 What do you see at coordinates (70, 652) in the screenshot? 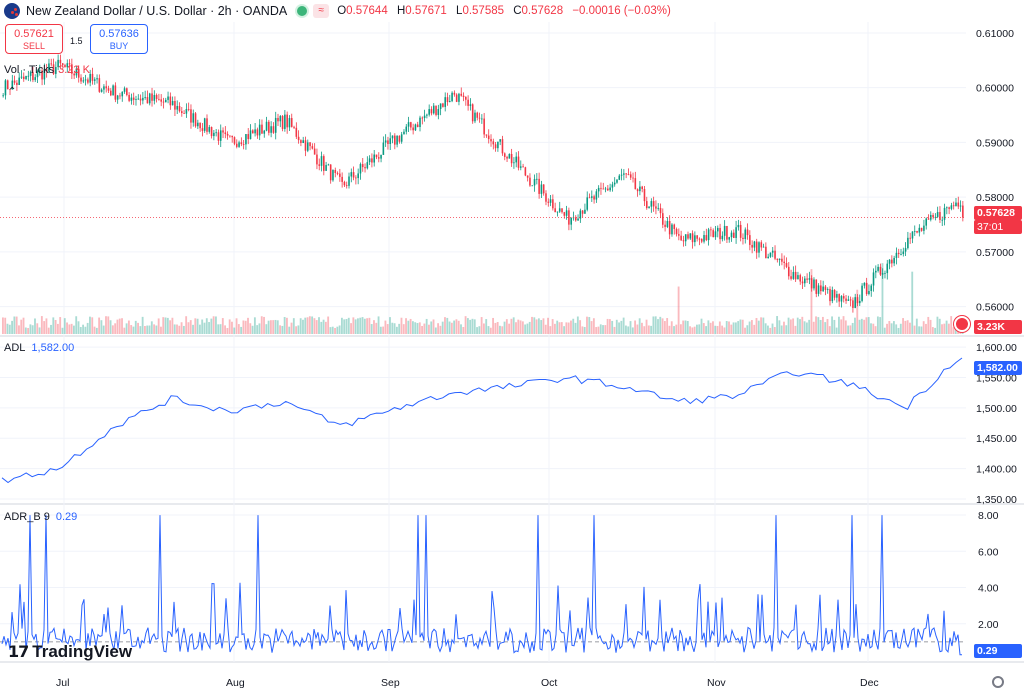
I see `tradingview-logo: 𝟭𝟳 TradingView` at bounding box center [70, 652].